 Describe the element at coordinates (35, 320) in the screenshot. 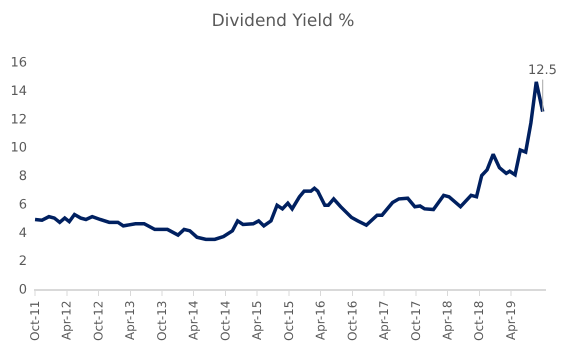

I see `x-tick-label: Oct-11` at that location.